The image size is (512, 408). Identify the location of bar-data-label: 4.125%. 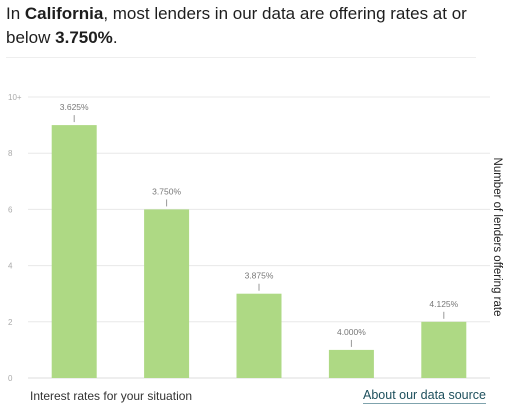
(443, 304).